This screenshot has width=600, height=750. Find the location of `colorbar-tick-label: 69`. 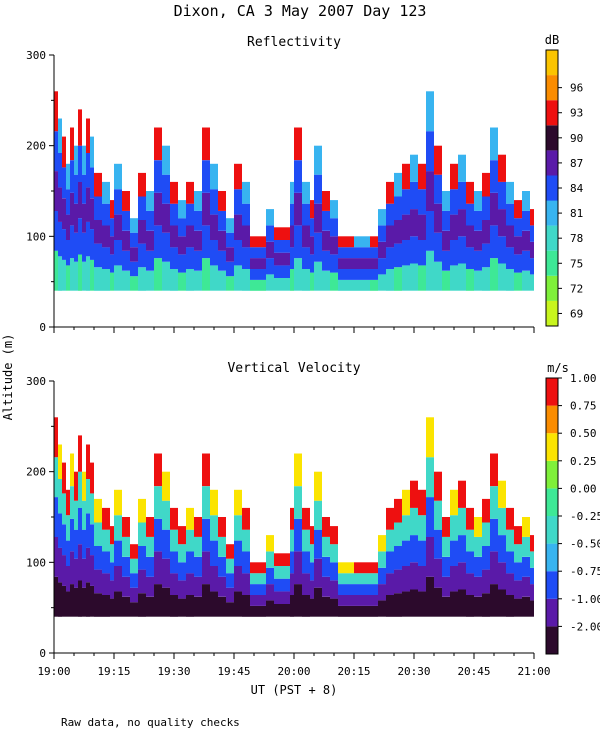

colorbar-tick-label: 69 is located at coordinates (576, 313).